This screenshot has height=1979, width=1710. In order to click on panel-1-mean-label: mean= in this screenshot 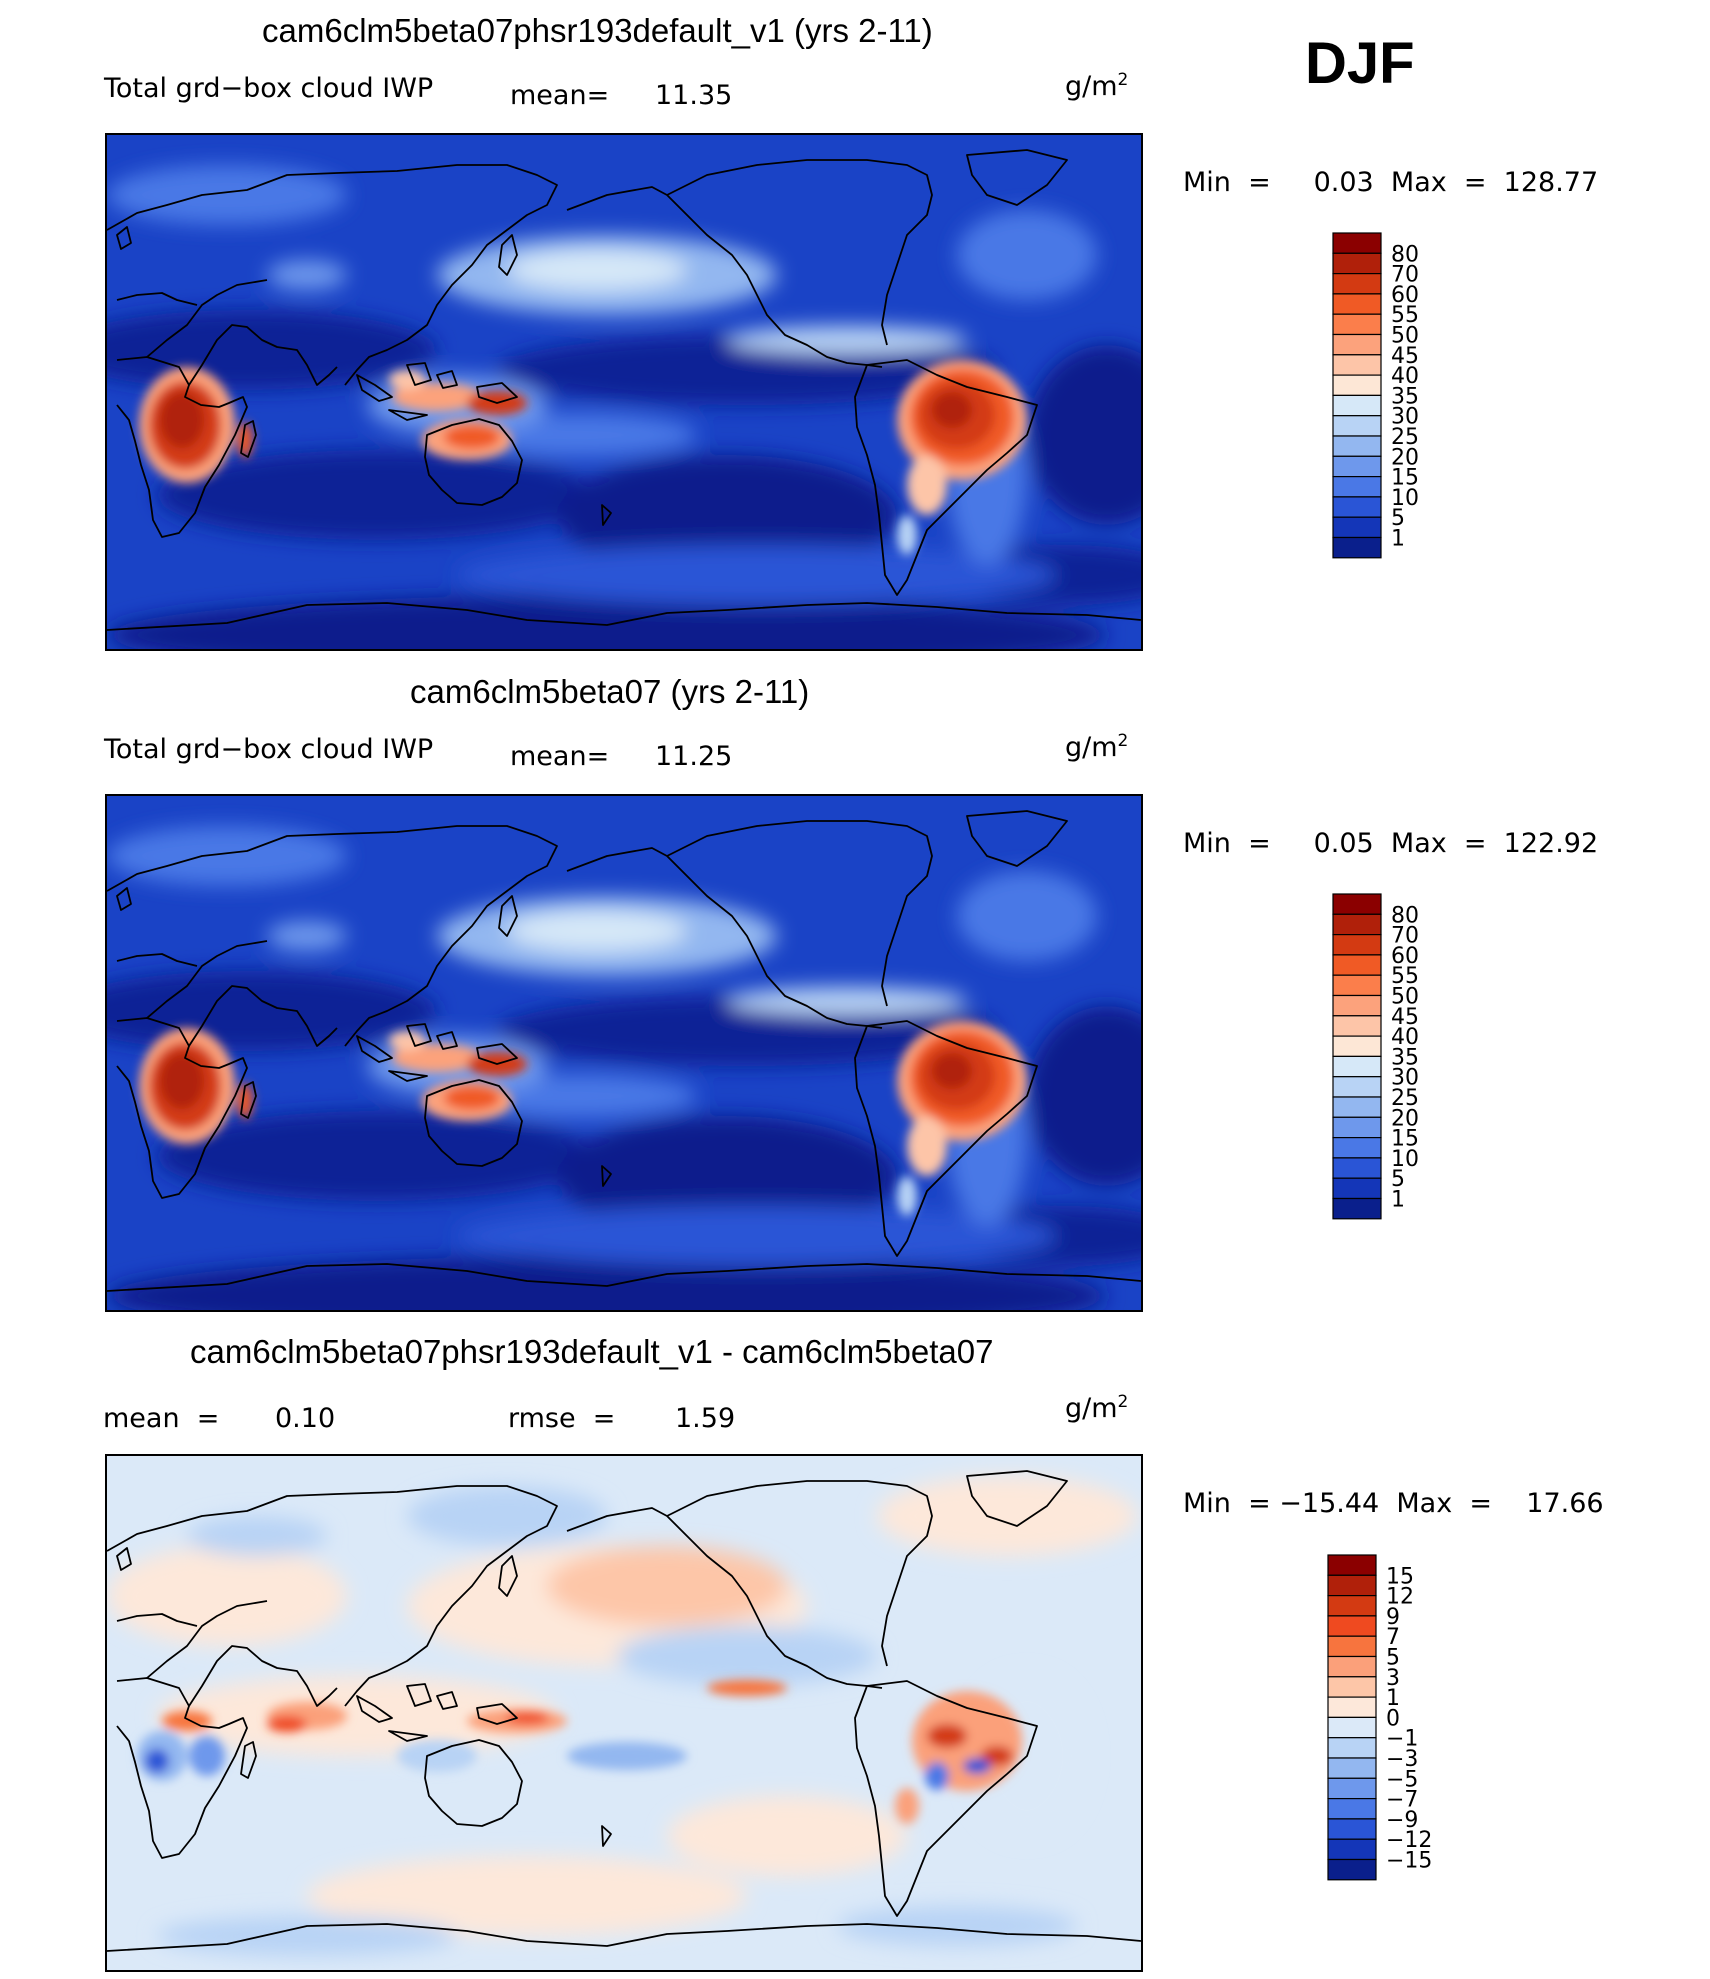, I will do `click(560, 95)`.